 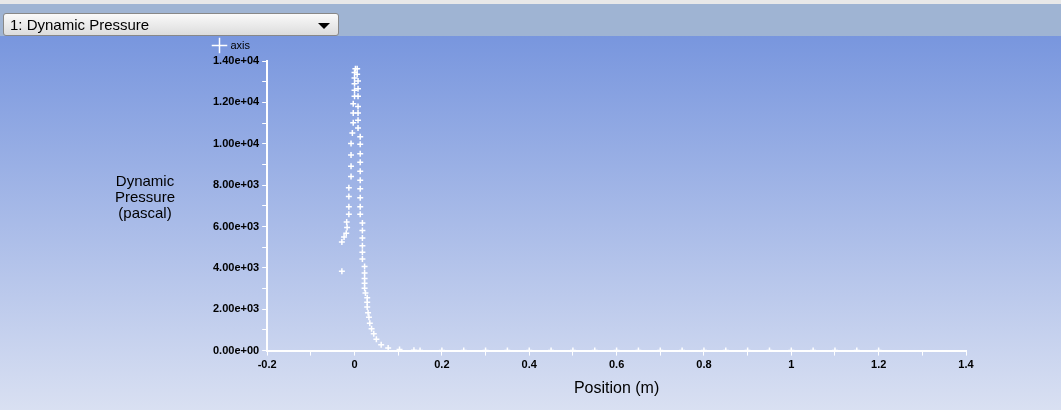 I want to click on text: 1: Dynamic Pressure, so click(x=80, y=24).